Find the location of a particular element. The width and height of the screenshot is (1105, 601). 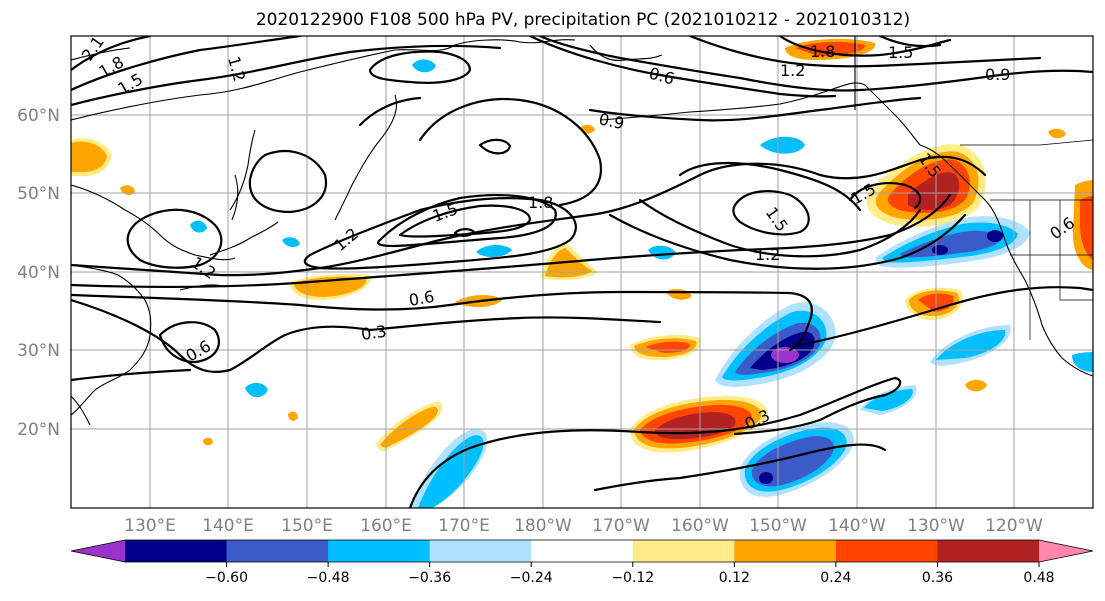

colorbar-extend-max is located at coordinates (1066, 551).